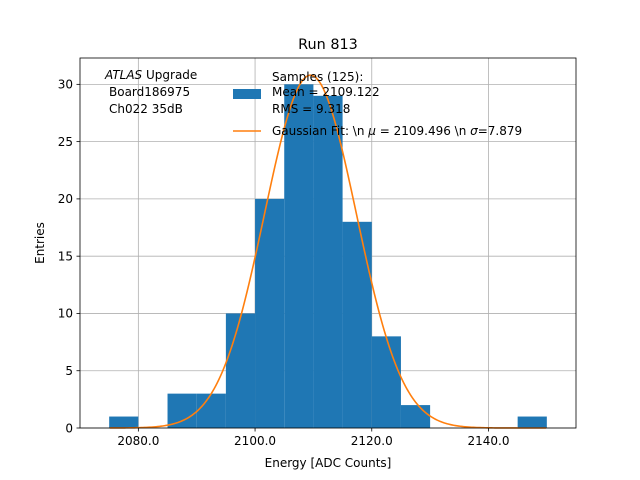 The width and height of the screenshot is (640, 480). I want to click on atlas-label: ATLAS Upgrade, so click(150, 75).